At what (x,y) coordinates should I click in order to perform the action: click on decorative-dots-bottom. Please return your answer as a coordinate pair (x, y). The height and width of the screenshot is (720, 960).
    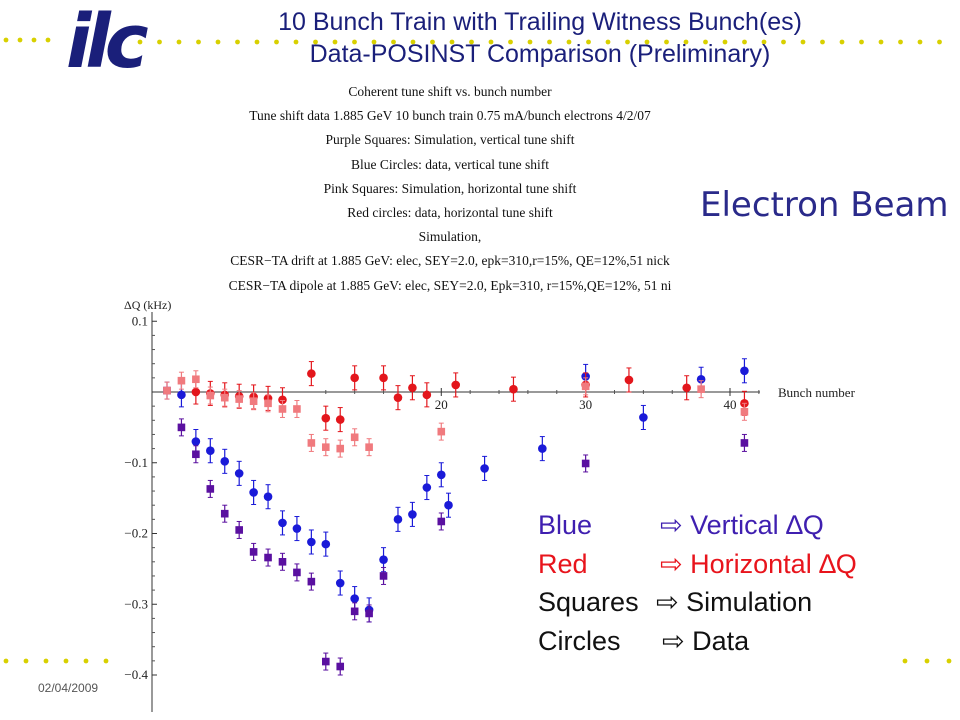
    Looking at the image, I should click on (477, 661).